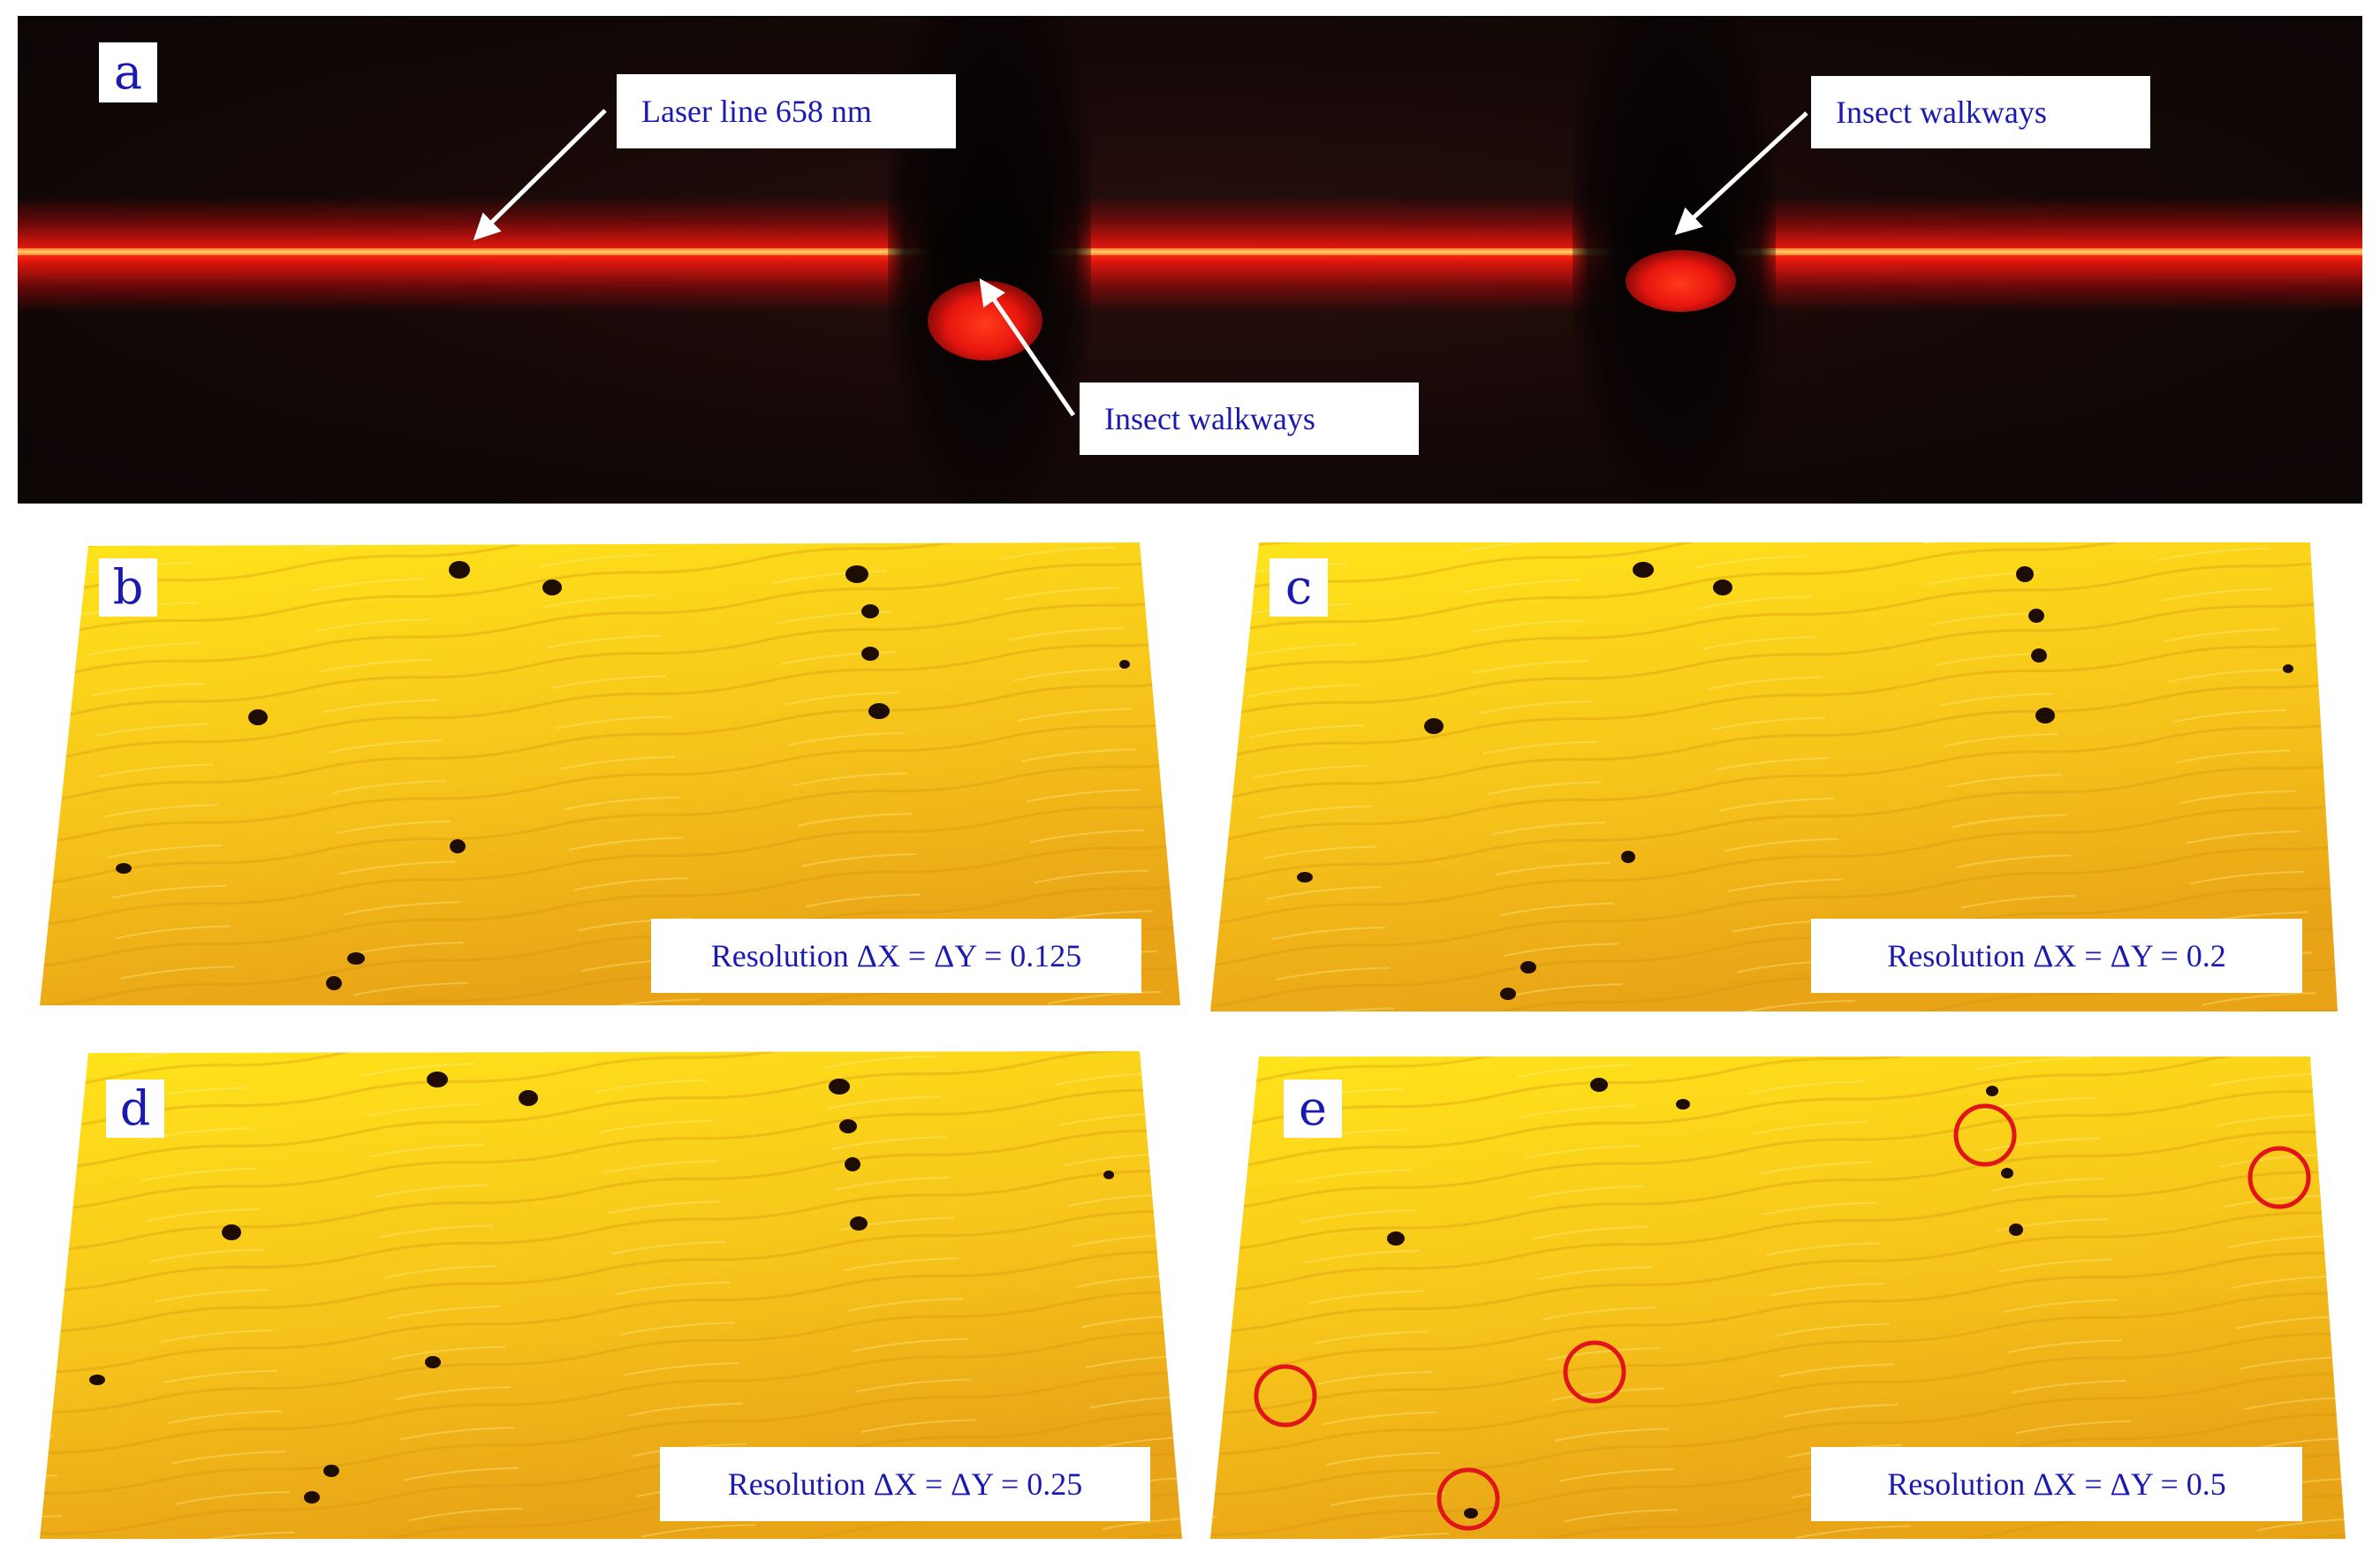 The width and height of the screenshot is (2380, 1553). What do you see at coordinates (2056, 956) in the screenshot?
I see `panel-c-resolution-label: Resolution ΔX = ΔY = 0.2` at bounding box center [2056, 956].